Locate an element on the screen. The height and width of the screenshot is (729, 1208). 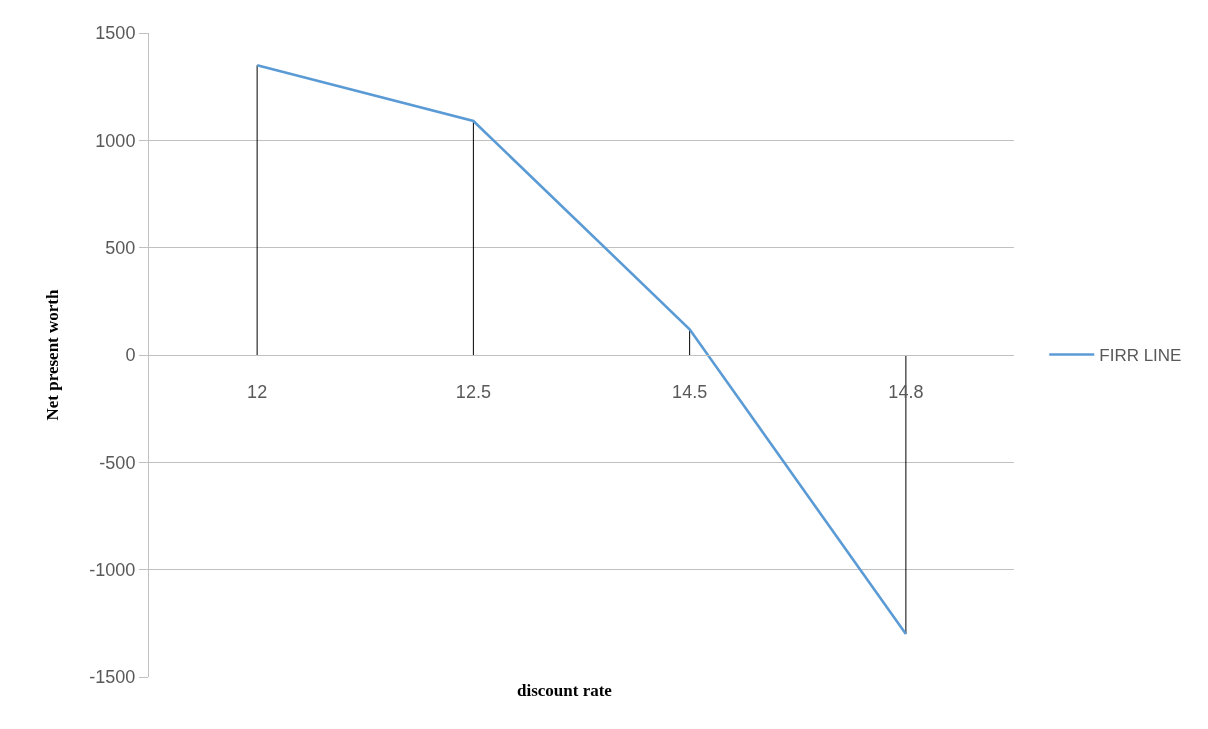
y-tick-label: -1500 is located at coordinates (112, 677).